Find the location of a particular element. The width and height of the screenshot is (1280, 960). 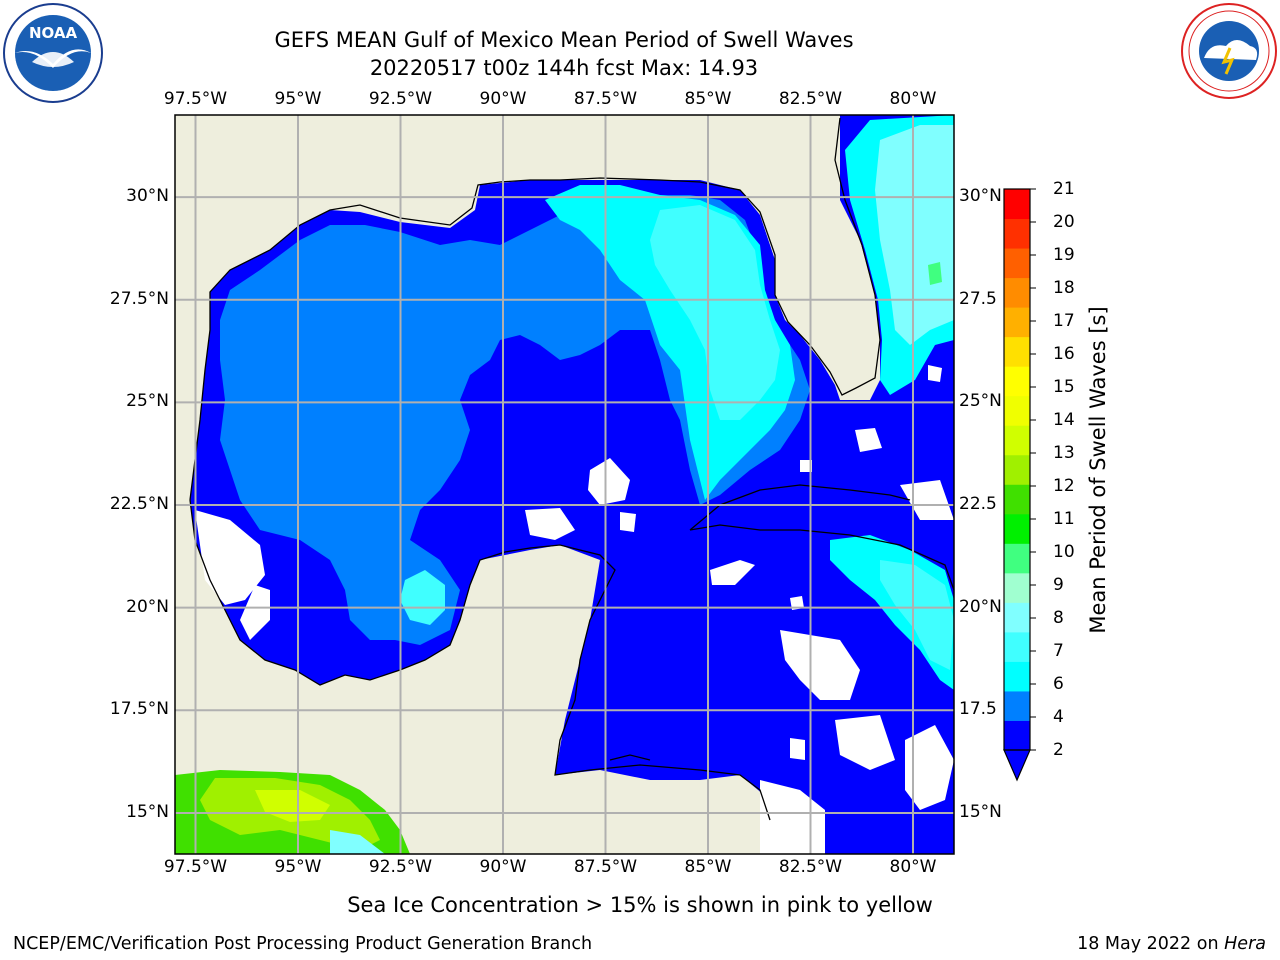

lon-tick-top: 80°W is located at coordinates (913, 99).